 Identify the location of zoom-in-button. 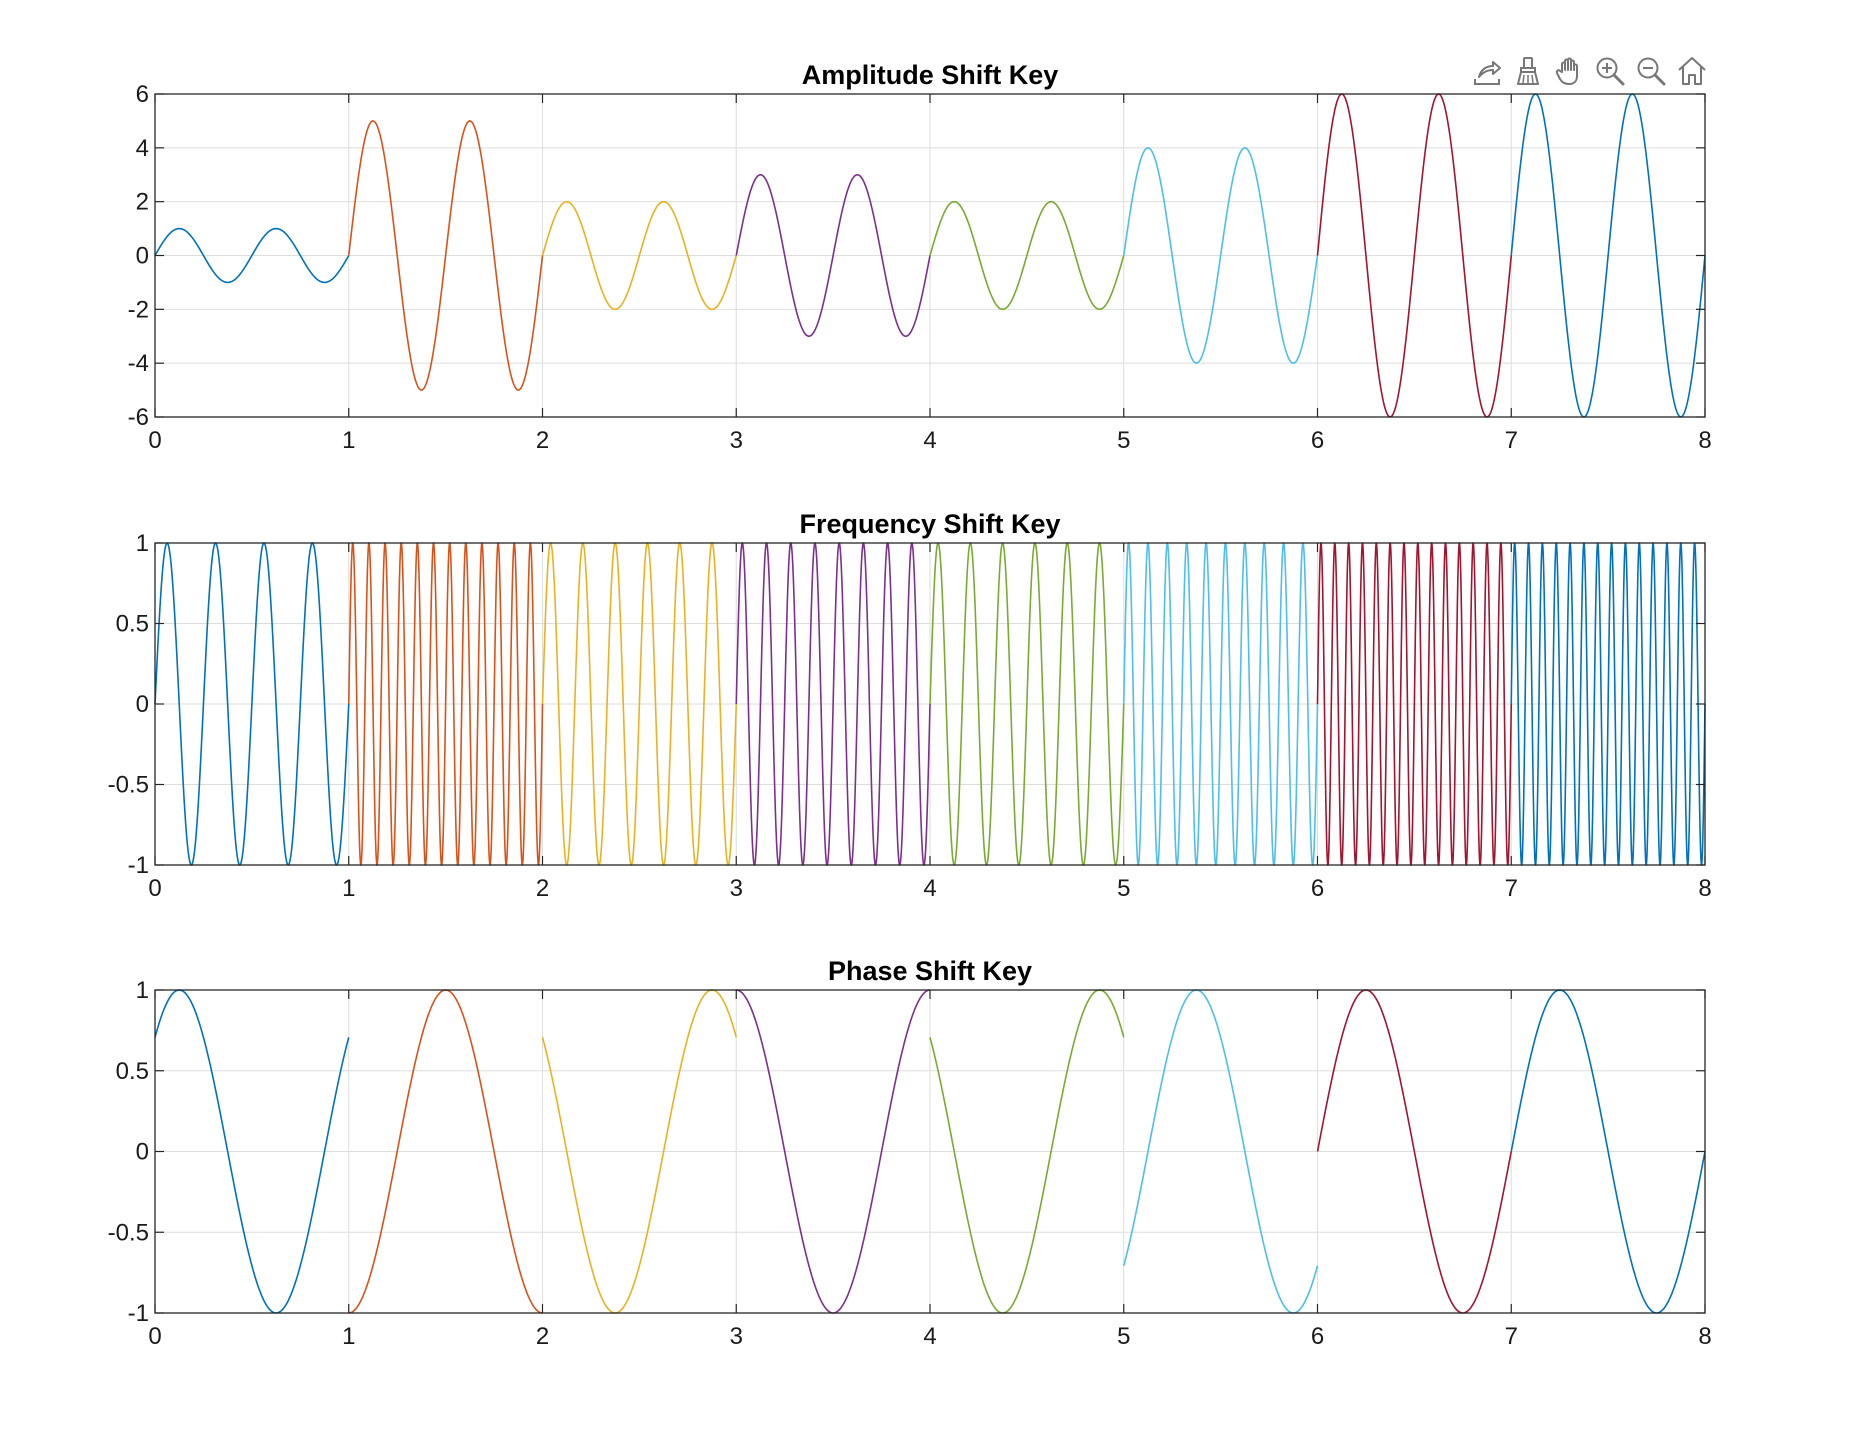
(1610, 71).